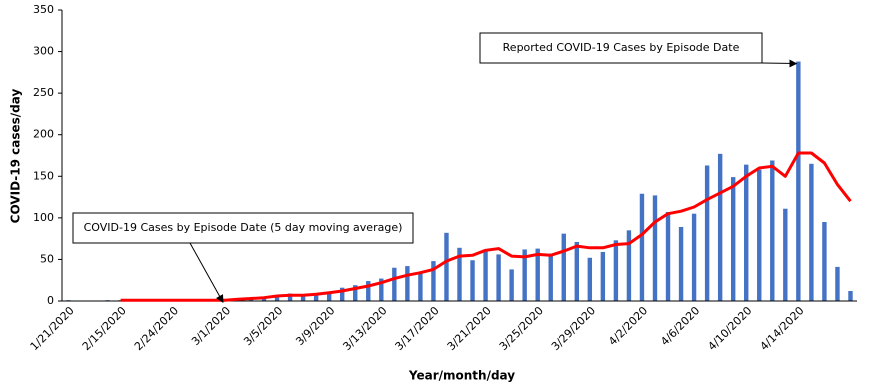  What do you see at coordinates (263, 326) in the screenshot?
I see `x-tick-label: 3/5/2020` at bounding box center [263, 326].